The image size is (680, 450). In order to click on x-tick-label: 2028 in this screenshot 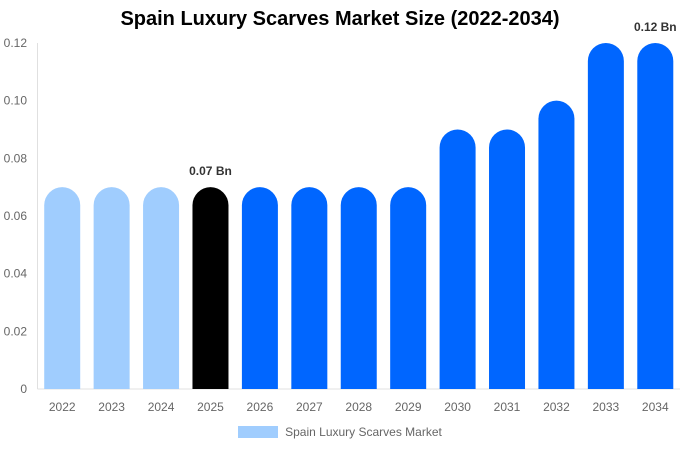, I will do `click(358, 407)`.